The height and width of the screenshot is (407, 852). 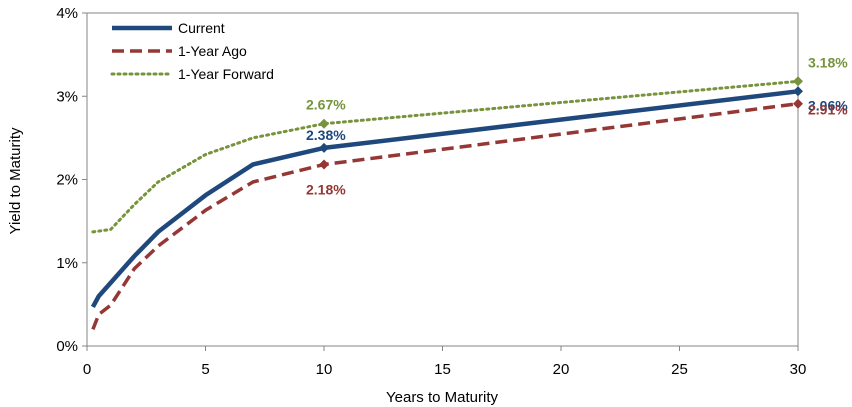 I want to click on legend-label-2: 1-Year Forward, so click(x=226, y=74).